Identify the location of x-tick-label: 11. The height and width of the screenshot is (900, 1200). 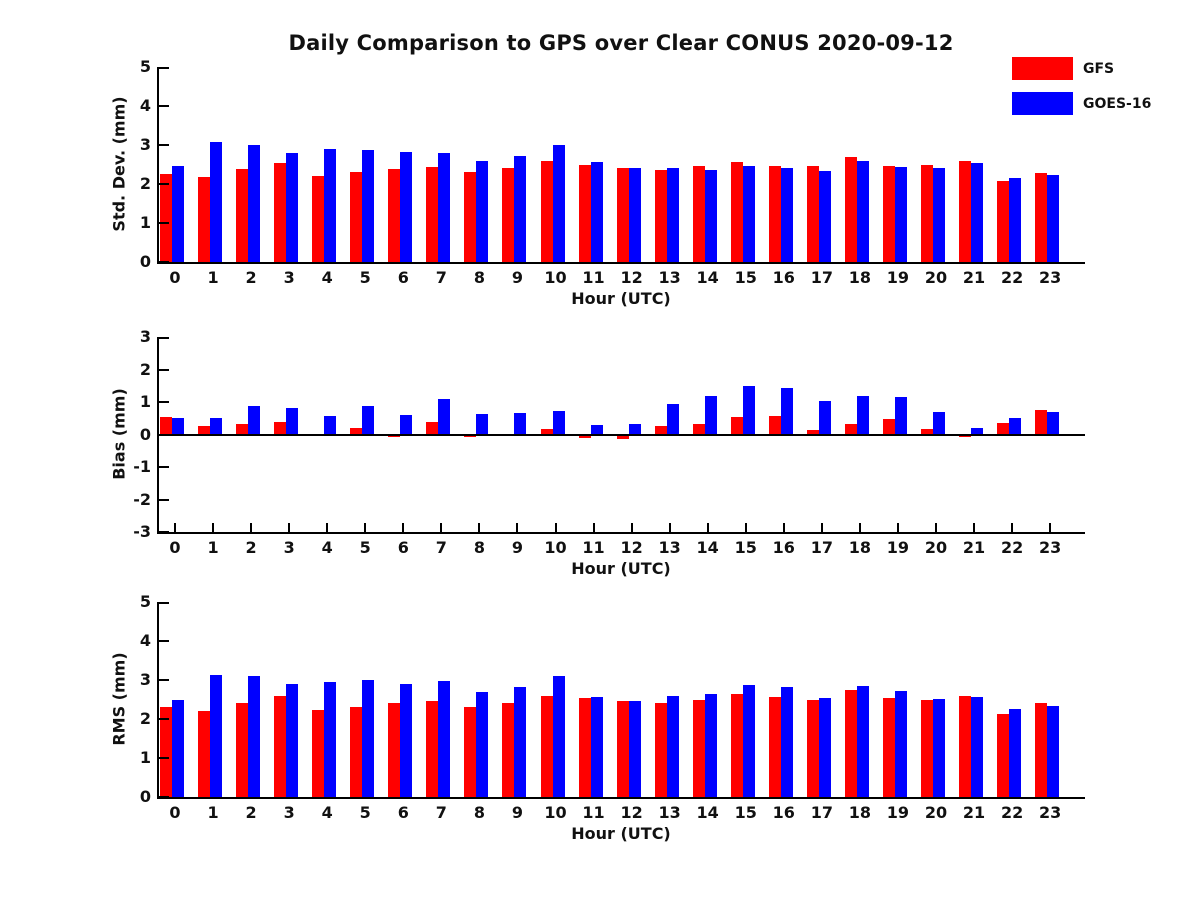
(593, 547).